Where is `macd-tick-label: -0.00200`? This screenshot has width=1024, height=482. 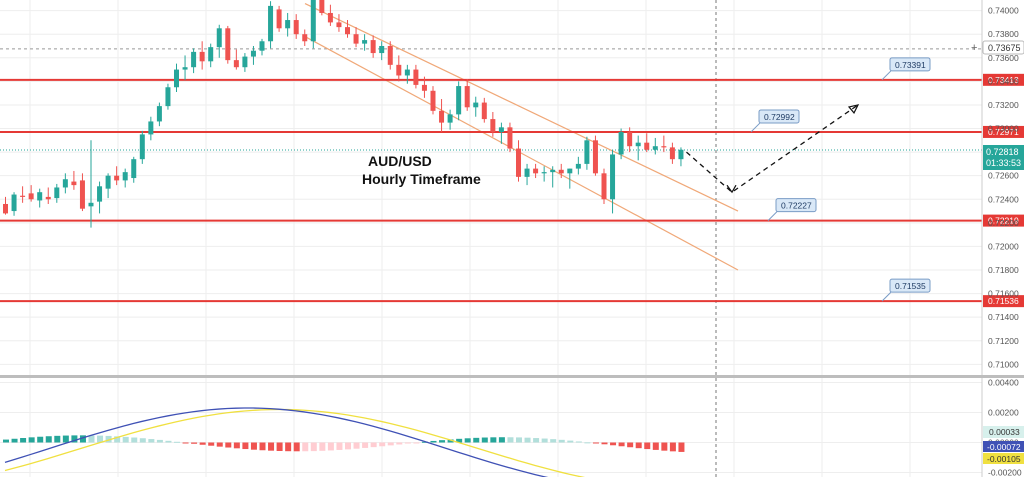
macd-tick-label: -0.00200 is located at coordinates (1005, 473).